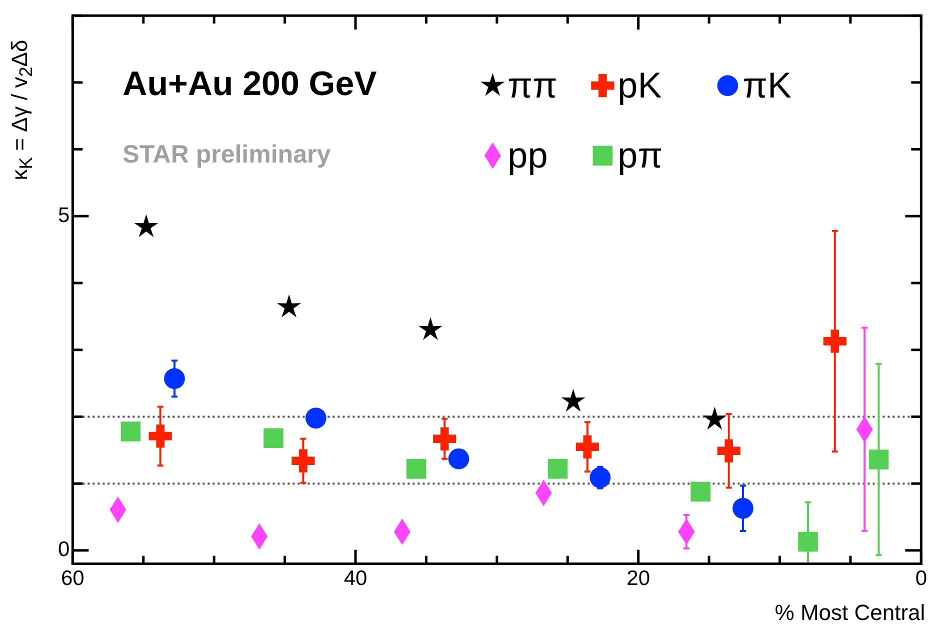  I want to click on text: Au+Au 200 GeV, so click(250, 83).